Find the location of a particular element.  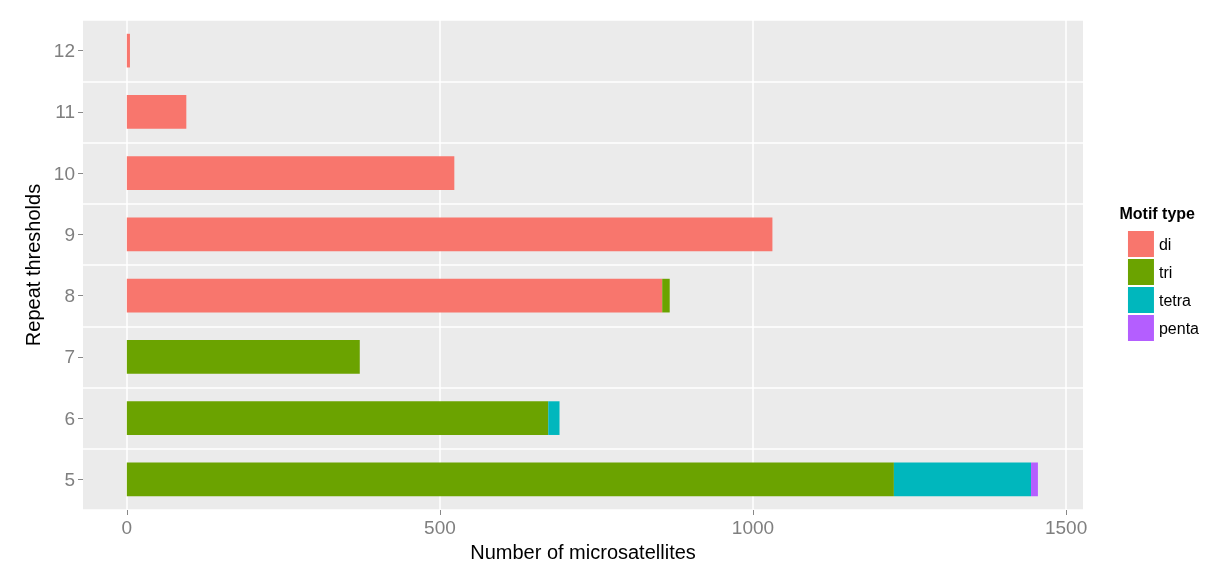

legend-label: tetra is located at coordinates (1175, 300).